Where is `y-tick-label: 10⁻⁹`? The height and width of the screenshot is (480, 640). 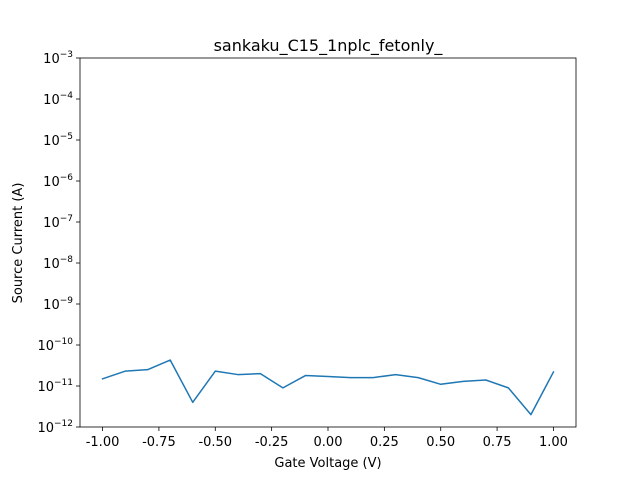
y-tick-label: 10⁻⁹ is located at coordinates (58, 304).